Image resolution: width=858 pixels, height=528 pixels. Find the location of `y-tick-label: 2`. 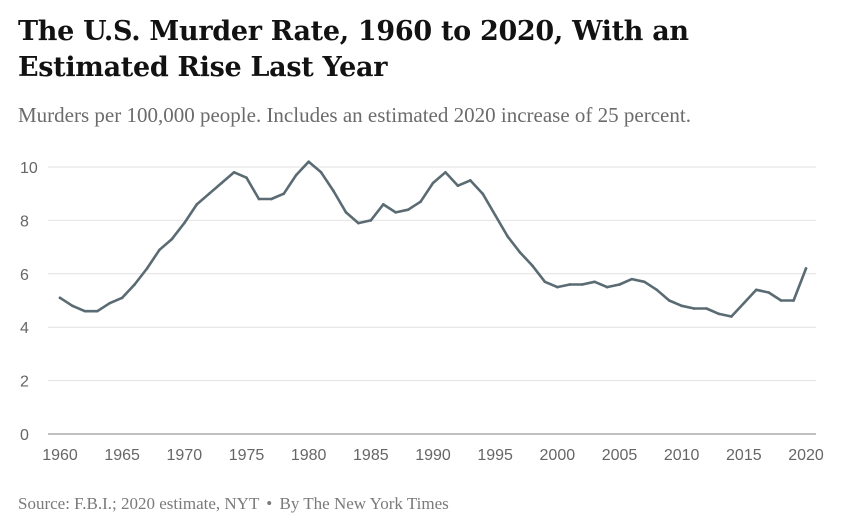

y-tick-label: 2 is located at coordinates (24, 382).